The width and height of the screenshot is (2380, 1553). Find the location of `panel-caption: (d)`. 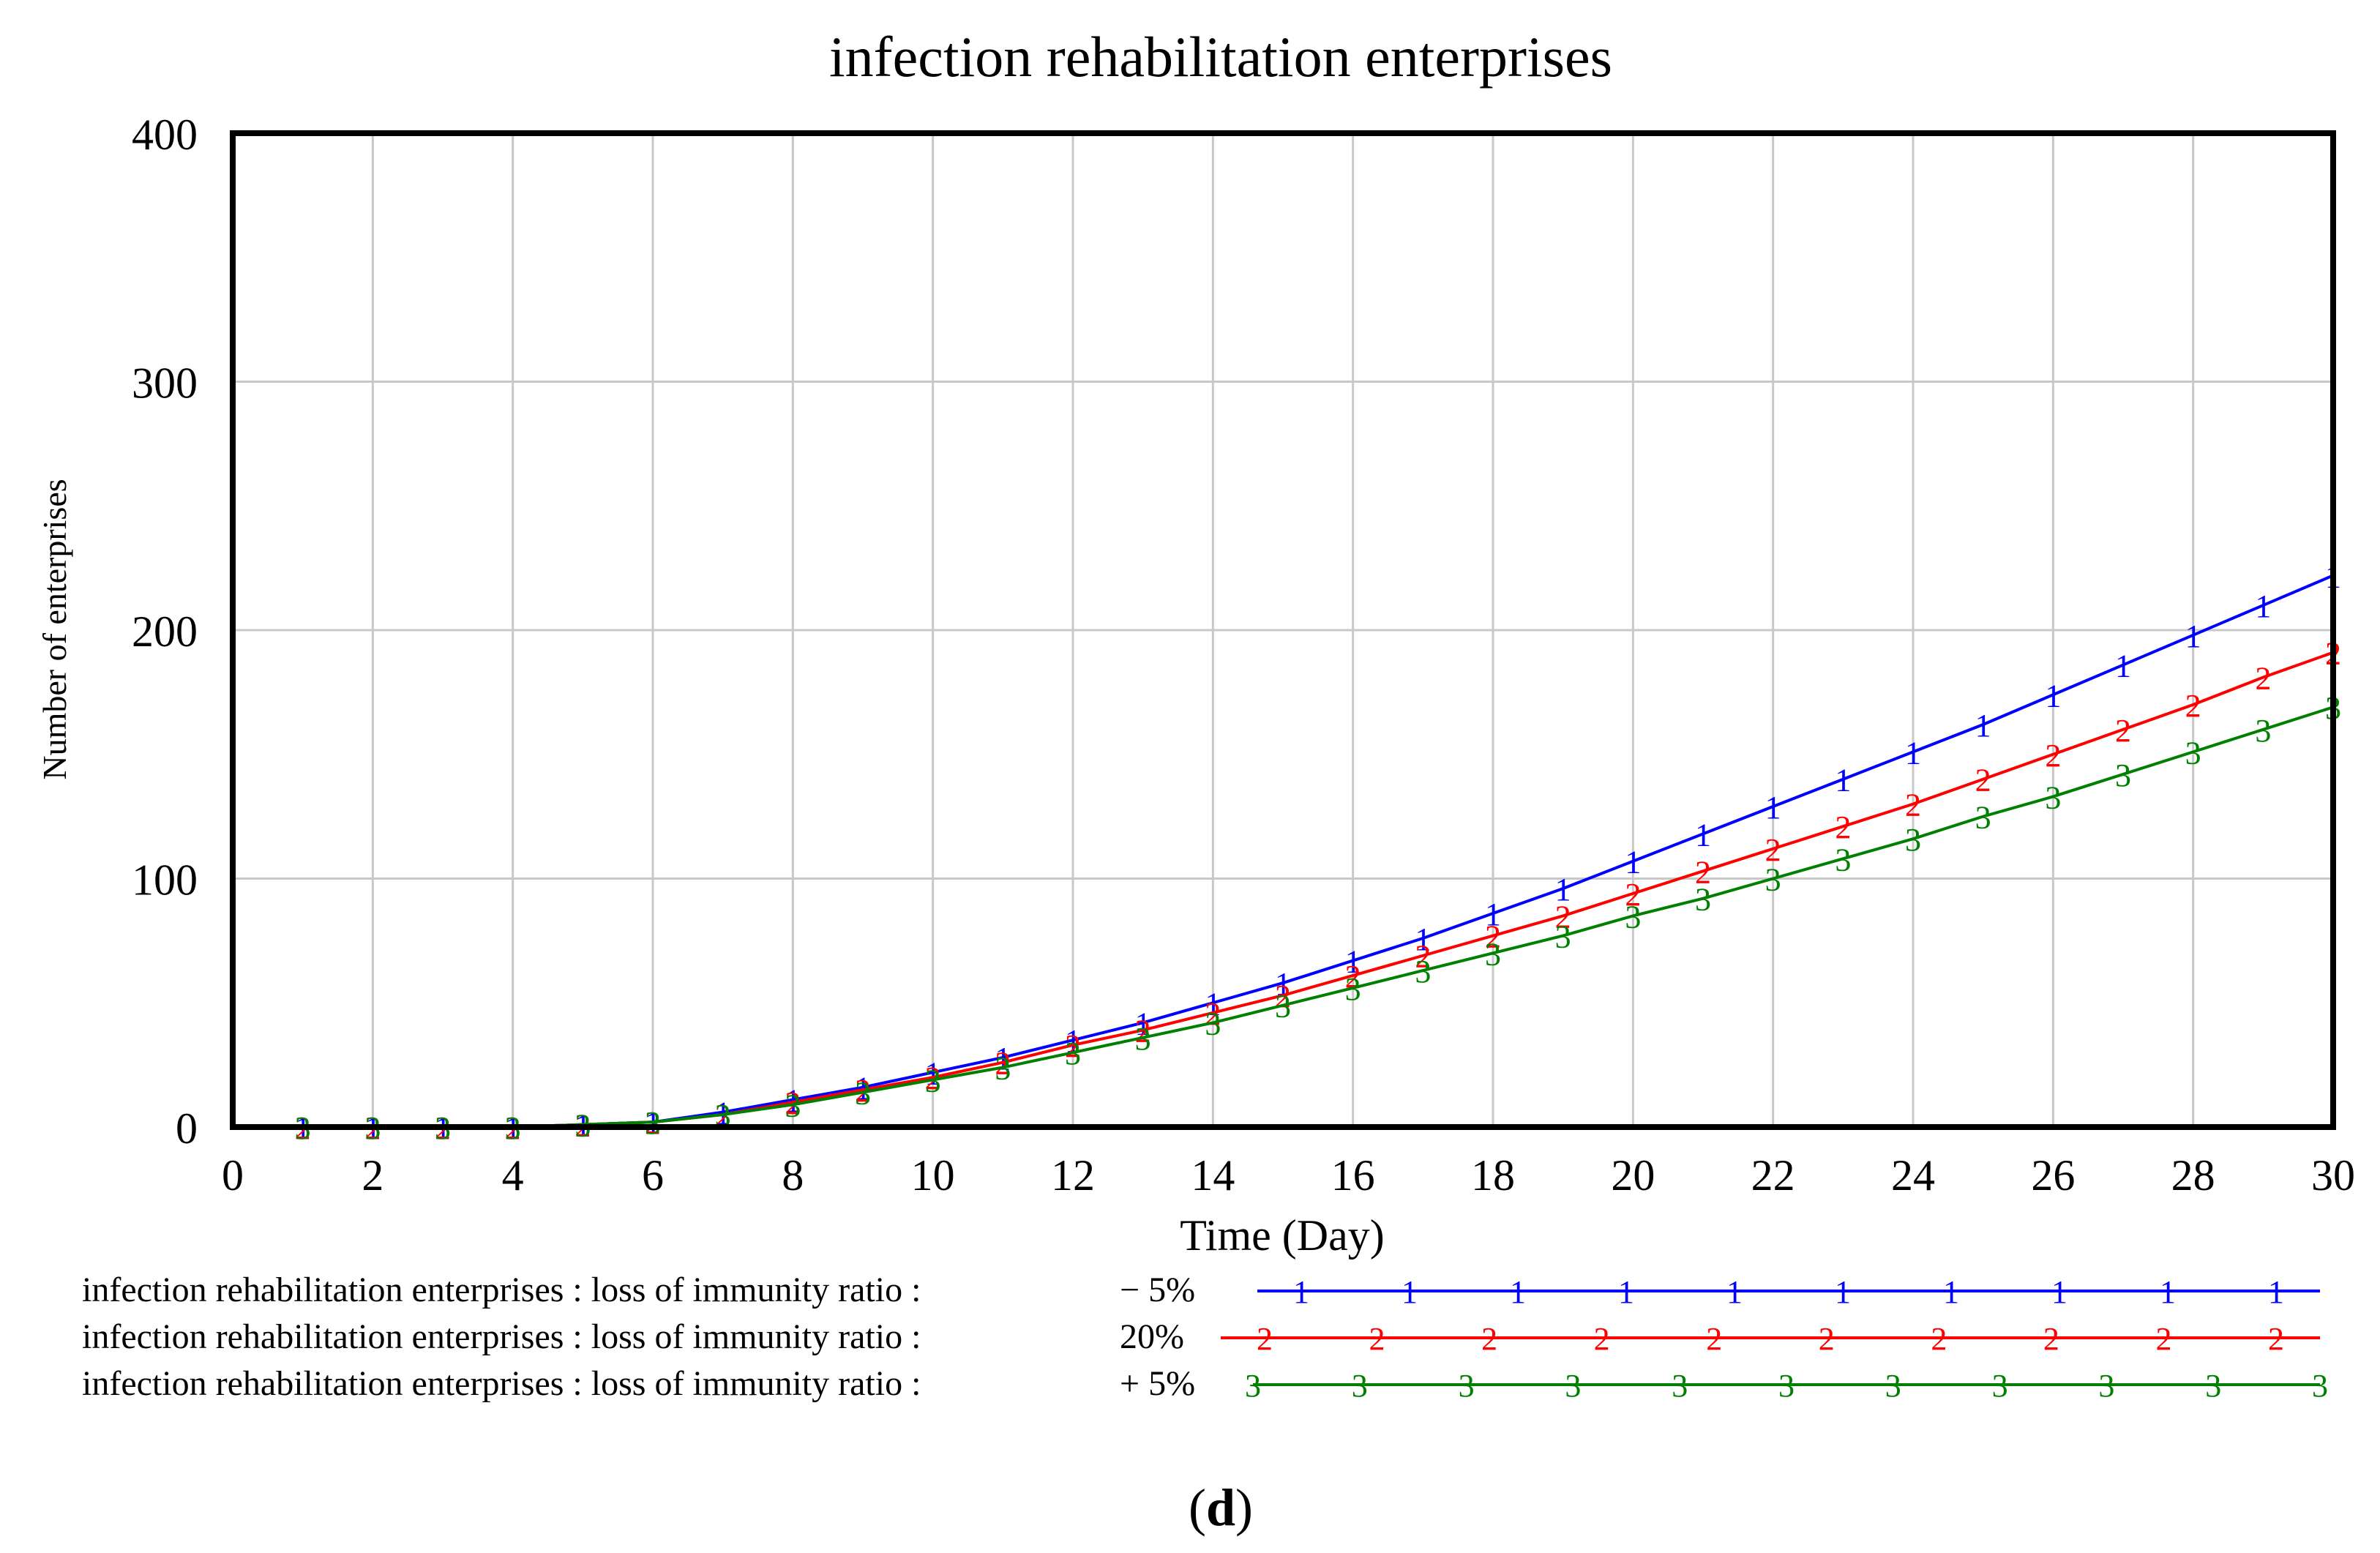

panel-caption: (d) is located at coordinates (1221, 1507).